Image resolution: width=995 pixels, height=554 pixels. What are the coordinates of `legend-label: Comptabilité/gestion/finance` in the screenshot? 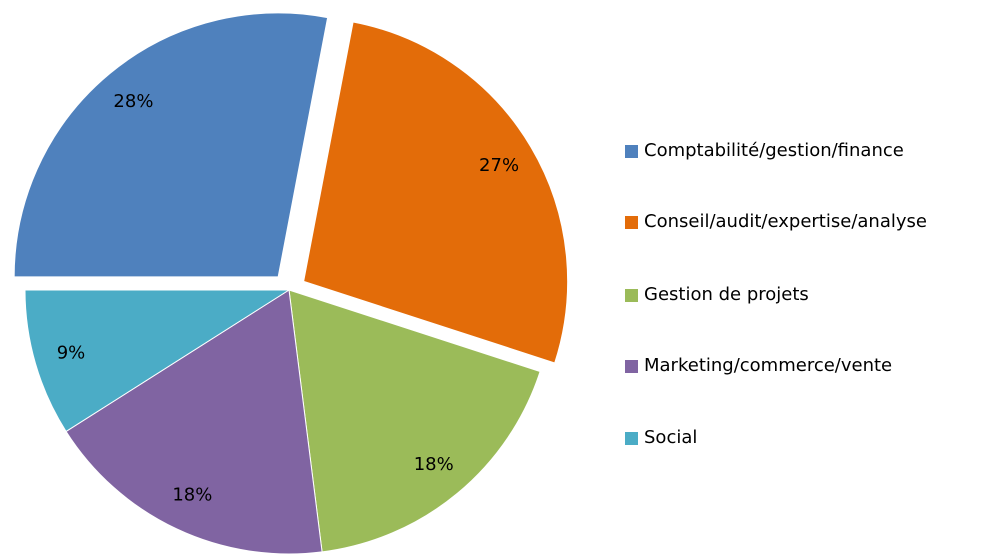 It's located at (774, 150).